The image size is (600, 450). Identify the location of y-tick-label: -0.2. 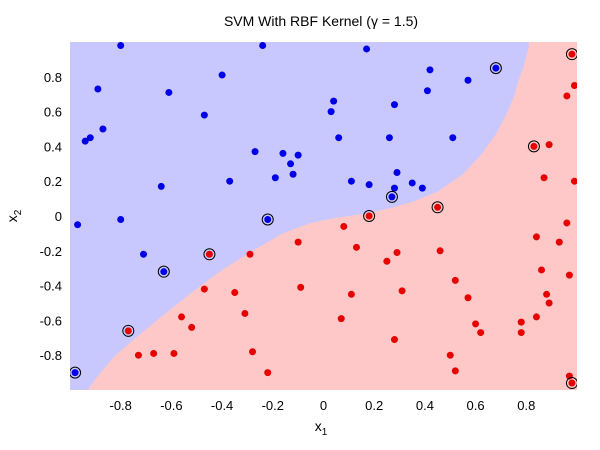
(51, 251).